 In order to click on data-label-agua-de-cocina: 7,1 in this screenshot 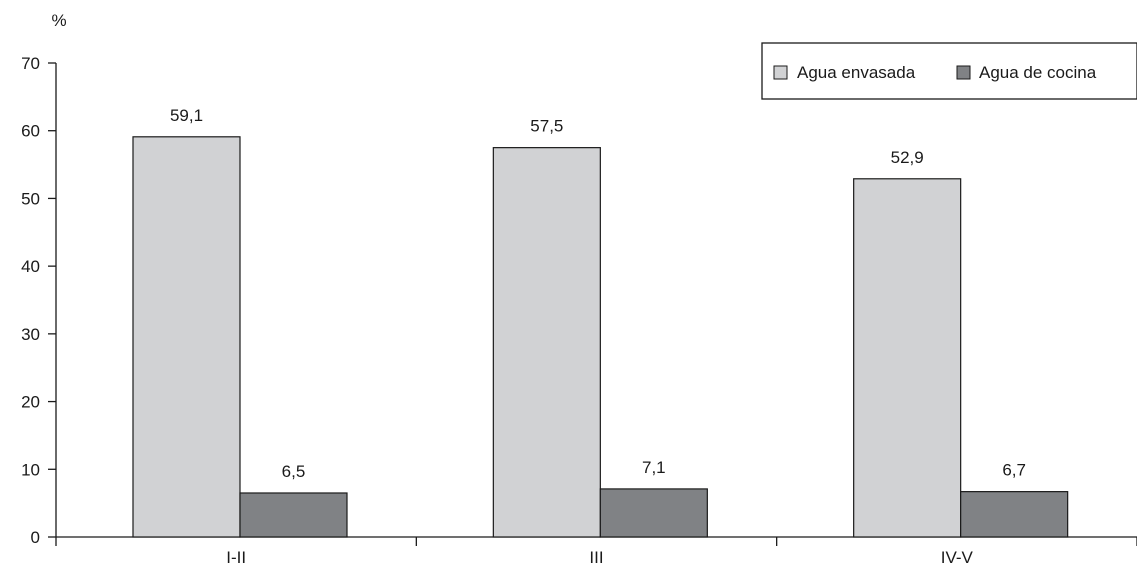, I will do `click(654, 467)`.